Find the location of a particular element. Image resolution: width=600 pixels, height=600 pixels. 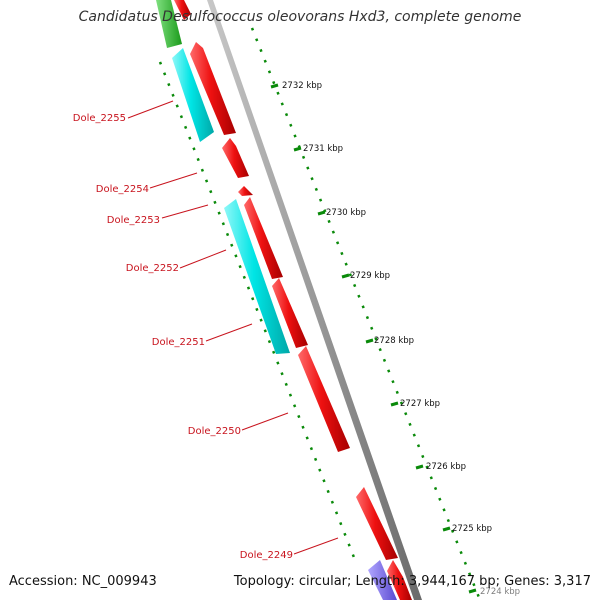

gene-partial-top-red is located at coordinates (182, 10).